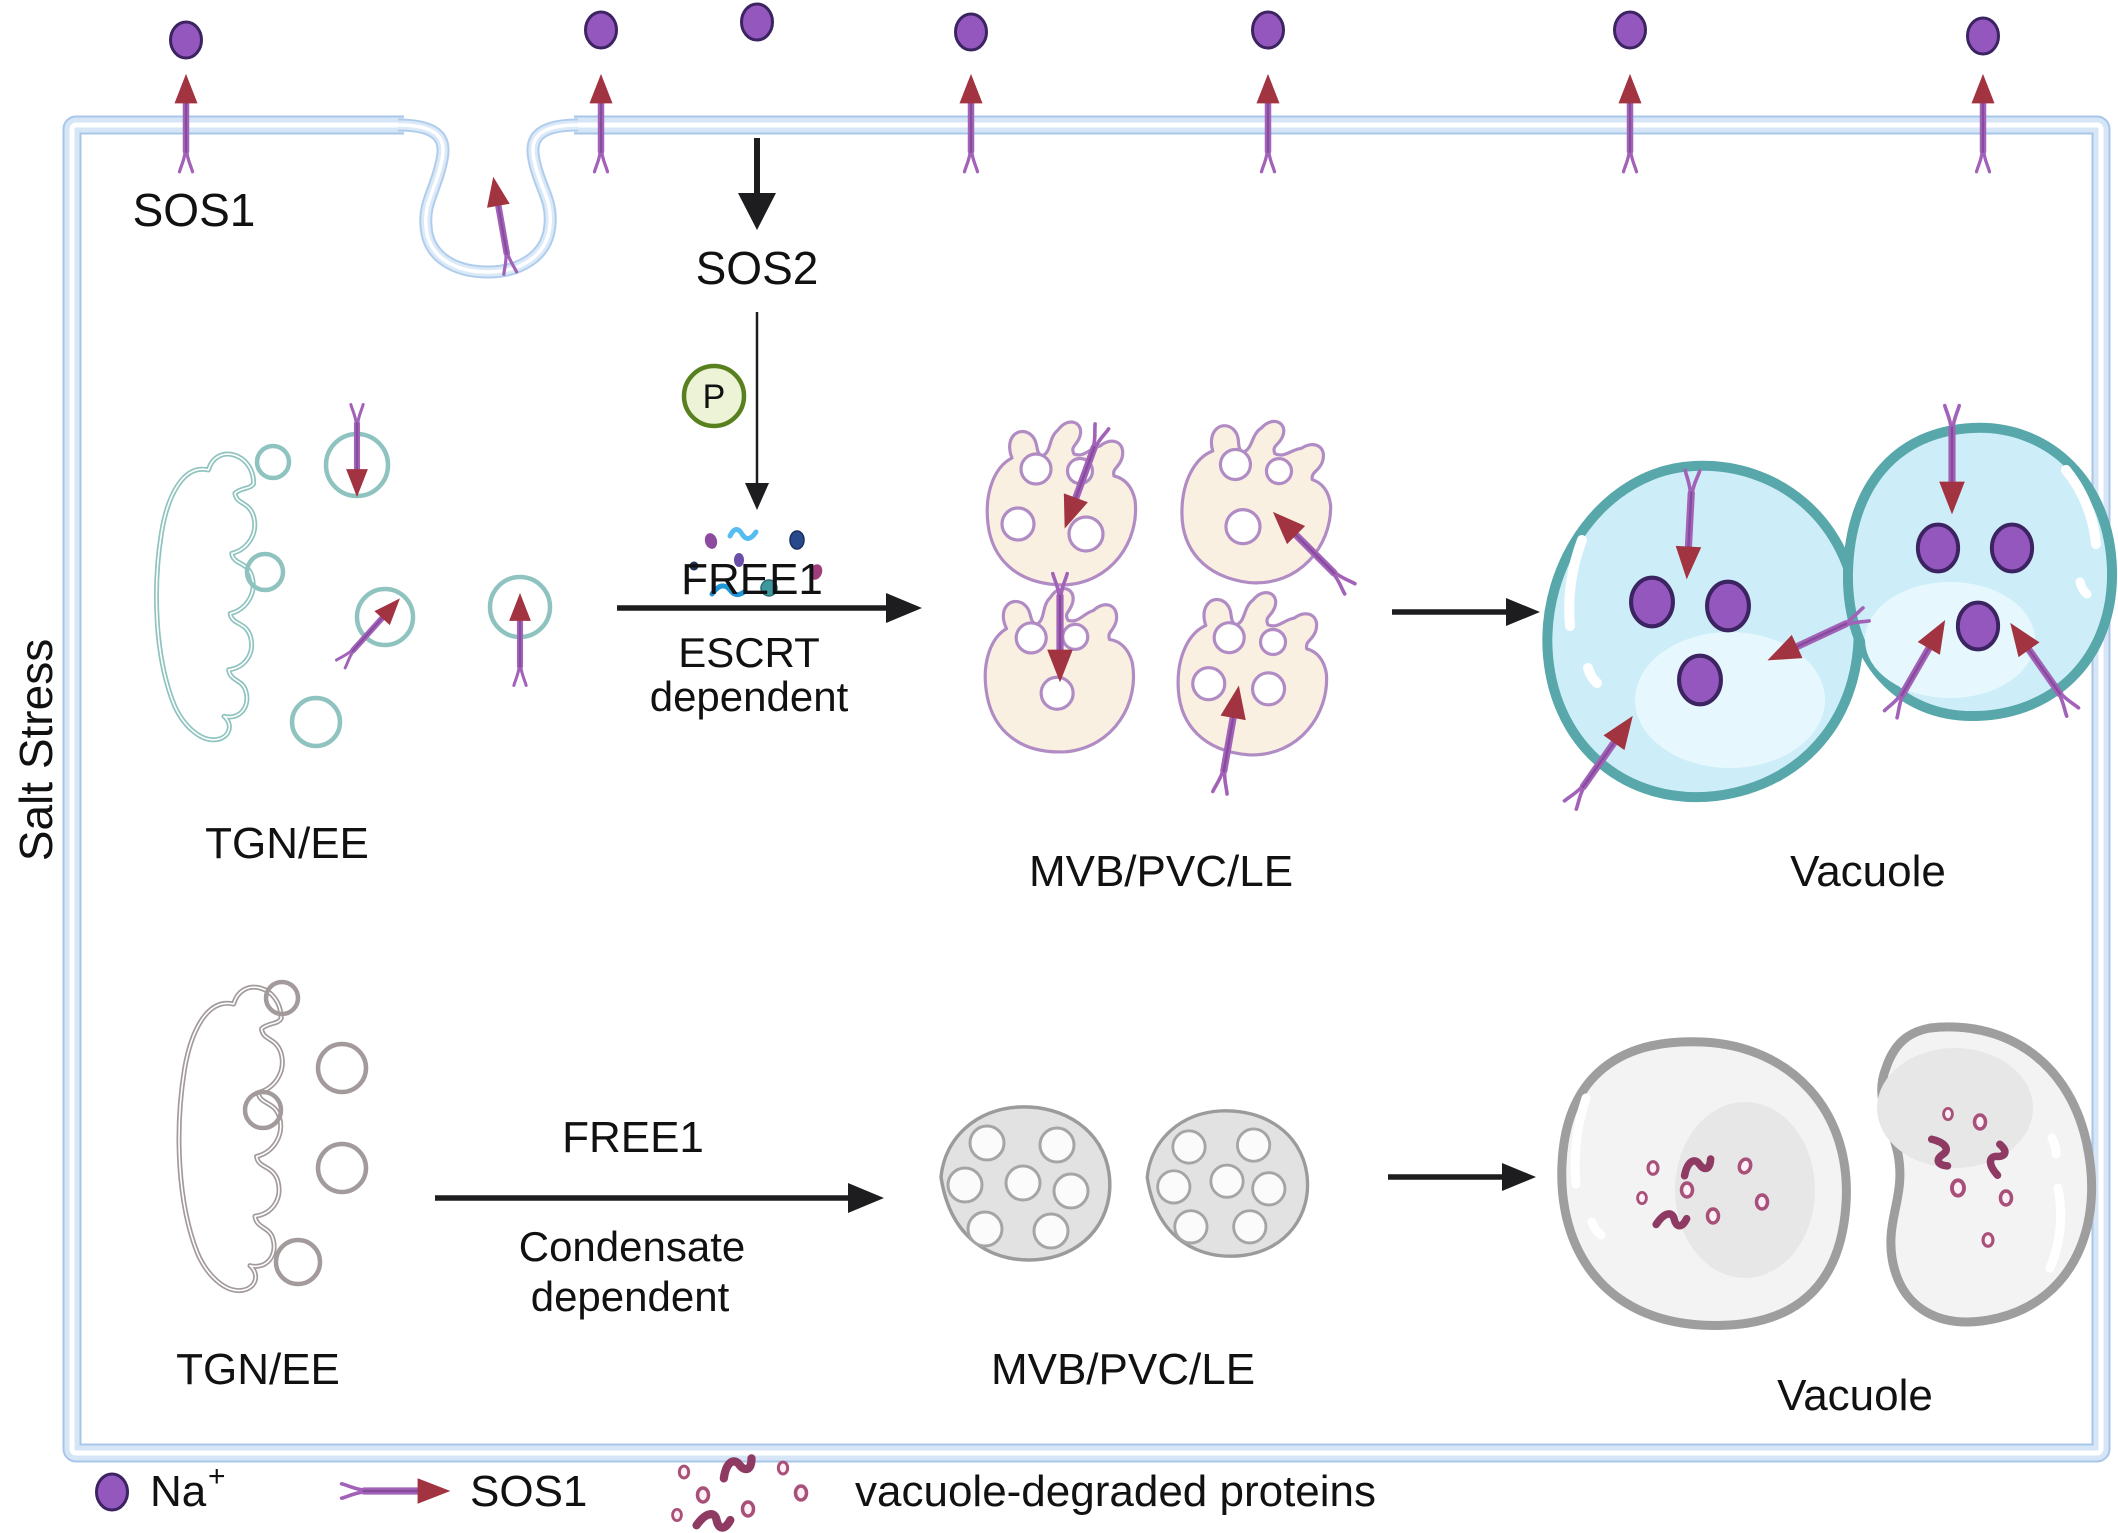 Image resolution: width=2118 pixels, height=1533 pixels. What do you see at coordinates (1169, 604) in the screenshot?
I see `mvb-group-top` at bounding box center [1169, 604].